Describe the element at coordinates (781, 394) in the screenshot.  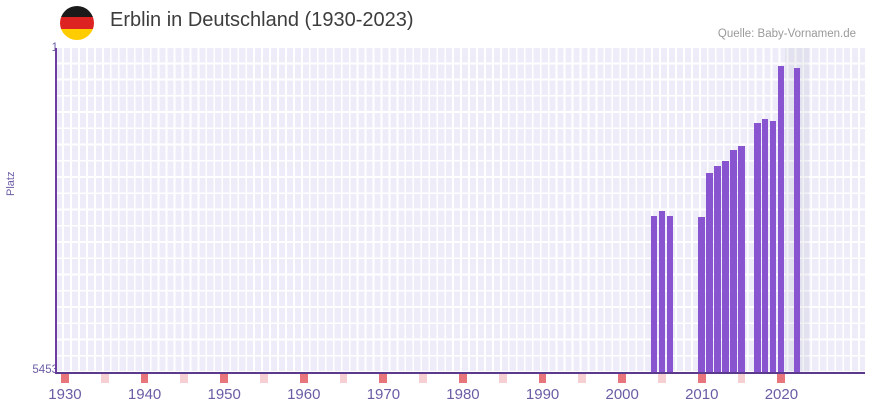
I see `x-axis-tick-label-2020: 2020` at that location.